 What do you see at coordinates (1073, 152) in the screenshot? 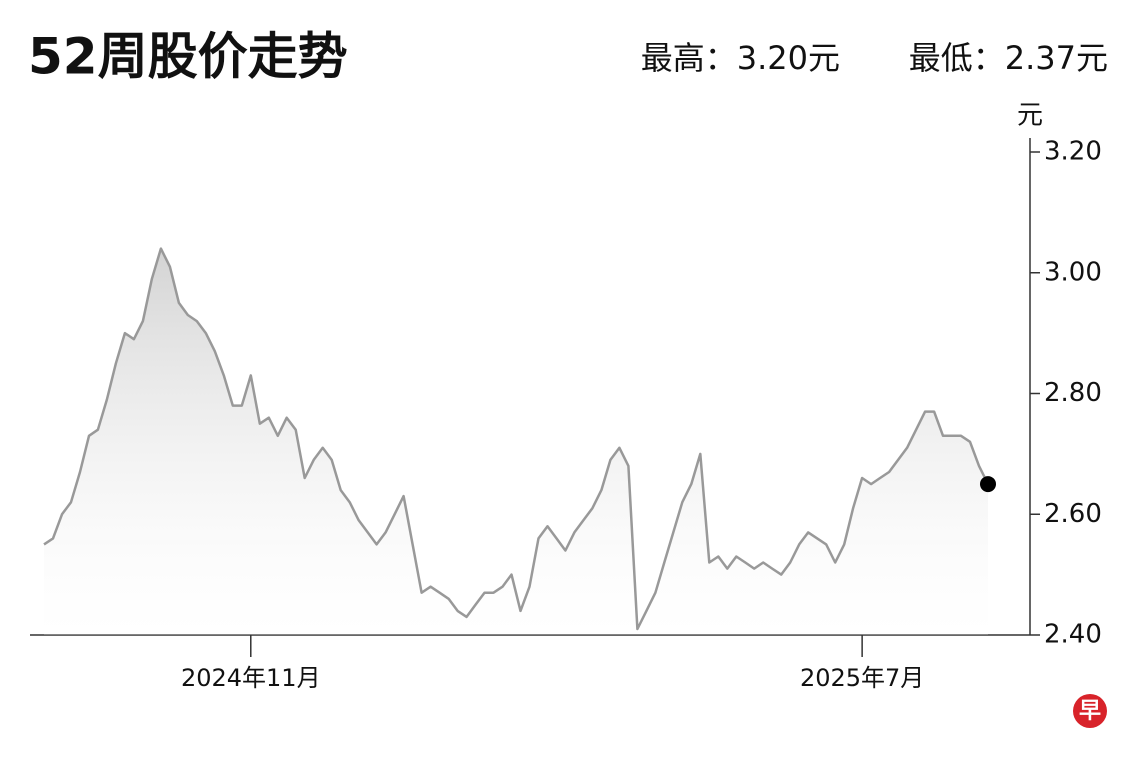
I see `y-tick-label: 3.20` at bounding box center [1073, 152].